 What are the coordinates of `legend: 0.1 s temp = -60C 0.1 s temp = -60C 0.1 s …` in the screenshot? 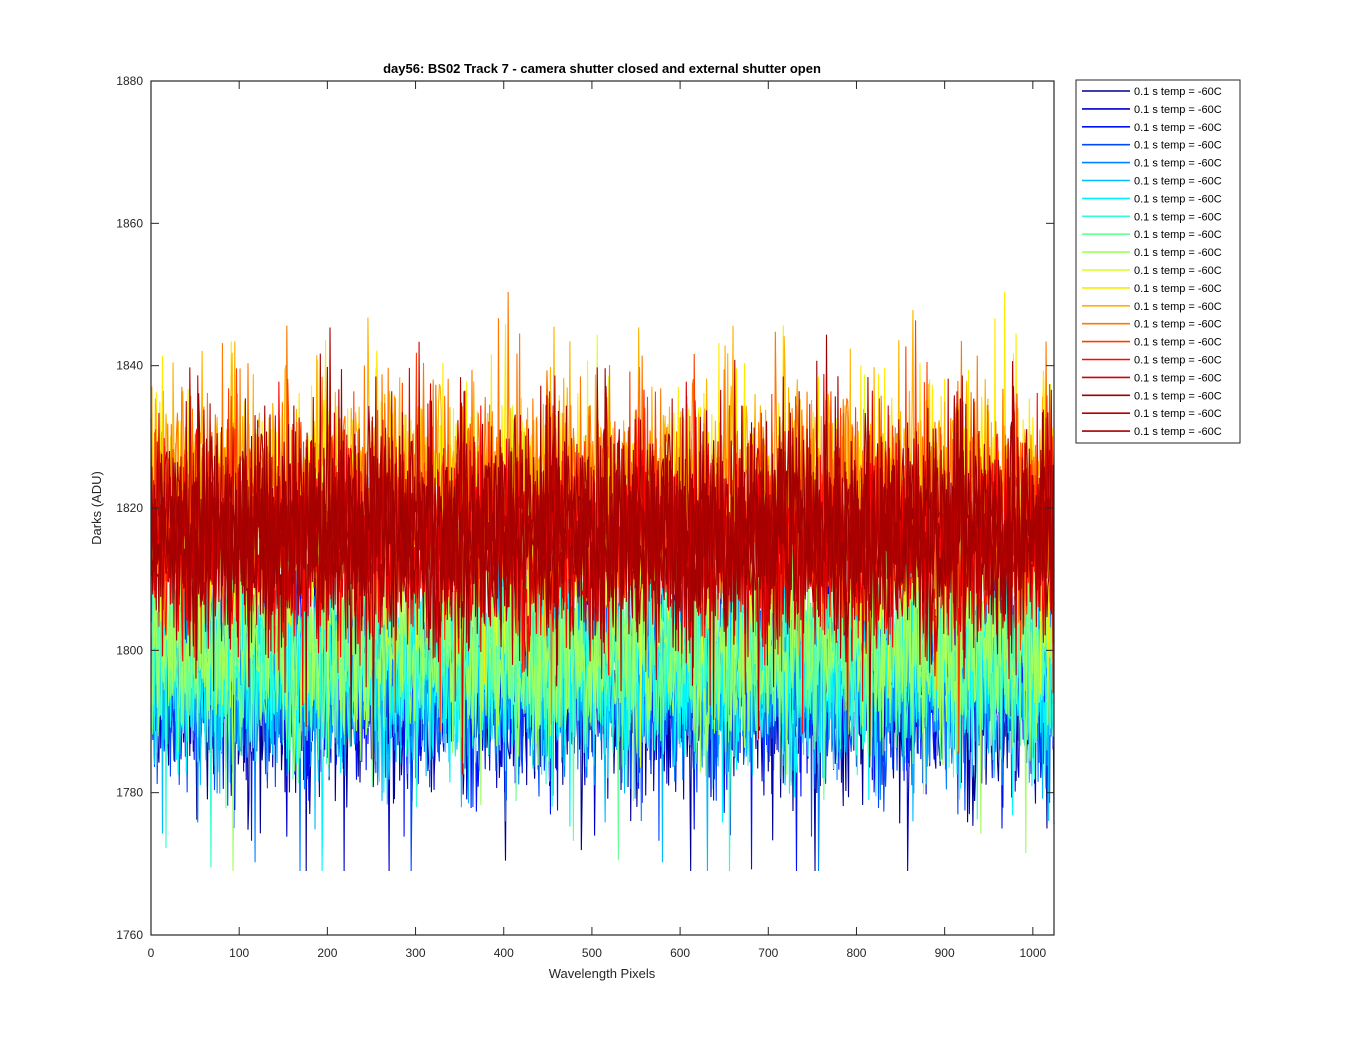 It's located at (1158, 261).